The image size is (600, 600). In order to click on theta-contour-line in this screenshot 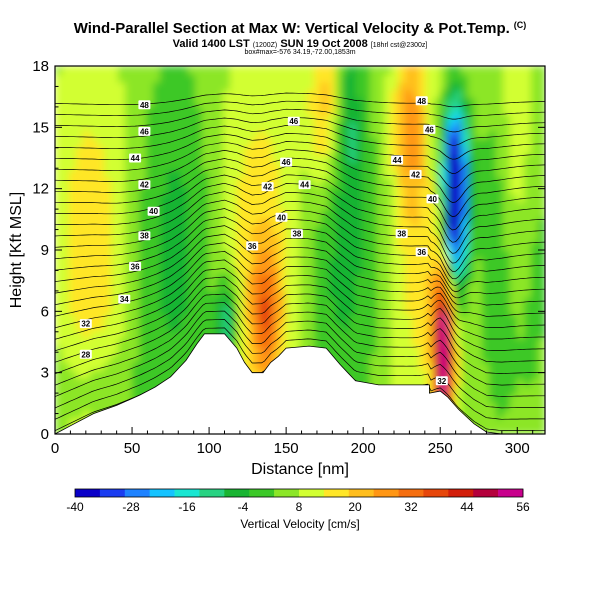, I will do `click(300, 227)`.